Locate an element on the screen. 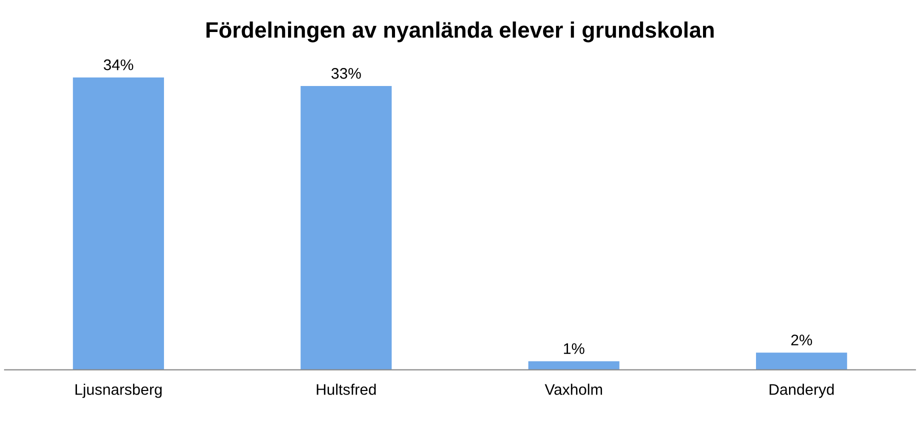 Image resolution: width=920 pixels, height=430 pixels. x-tick-label: Hultsfred is located at coordinates (346, 389).